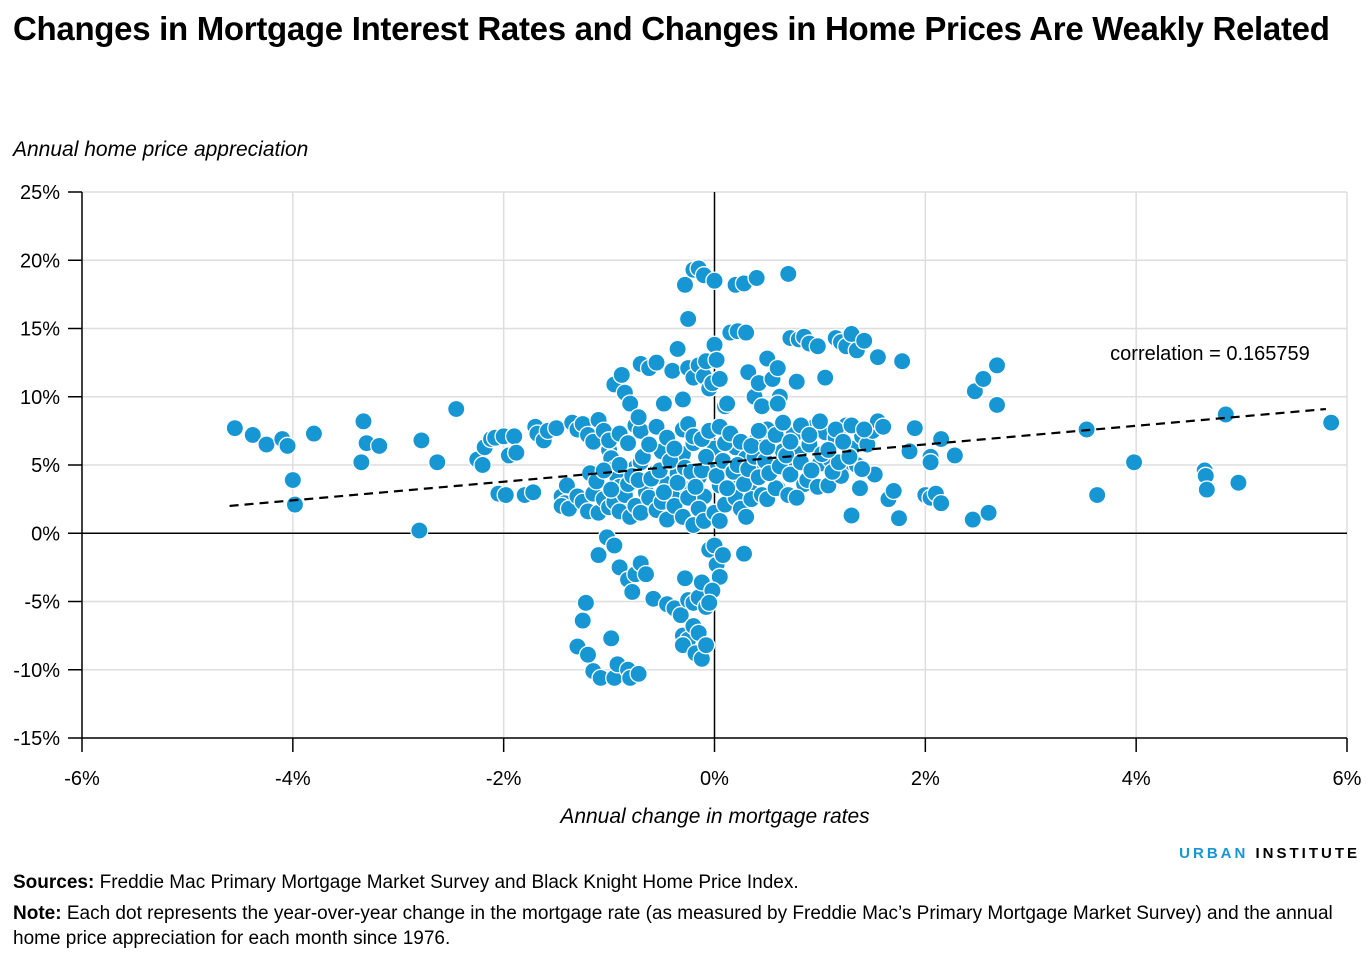 Image resolution: width=1370 pixels, height=970 pixels. What do you see at coordinates (925, 779) in the screenshot?
I see `x-tick-label: 2%` at bounding box center [925, 779].